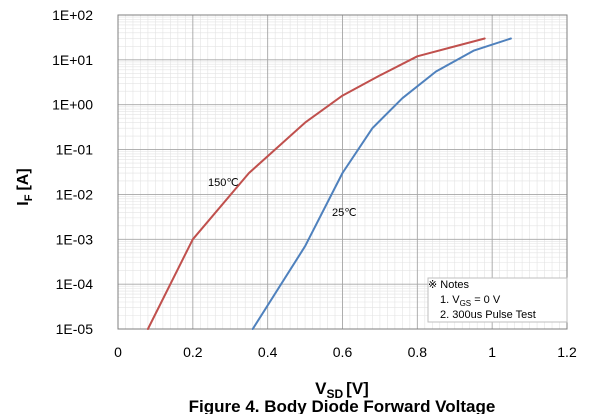  I want to click on x-axis-title-unit: [V], so click(357, 388).